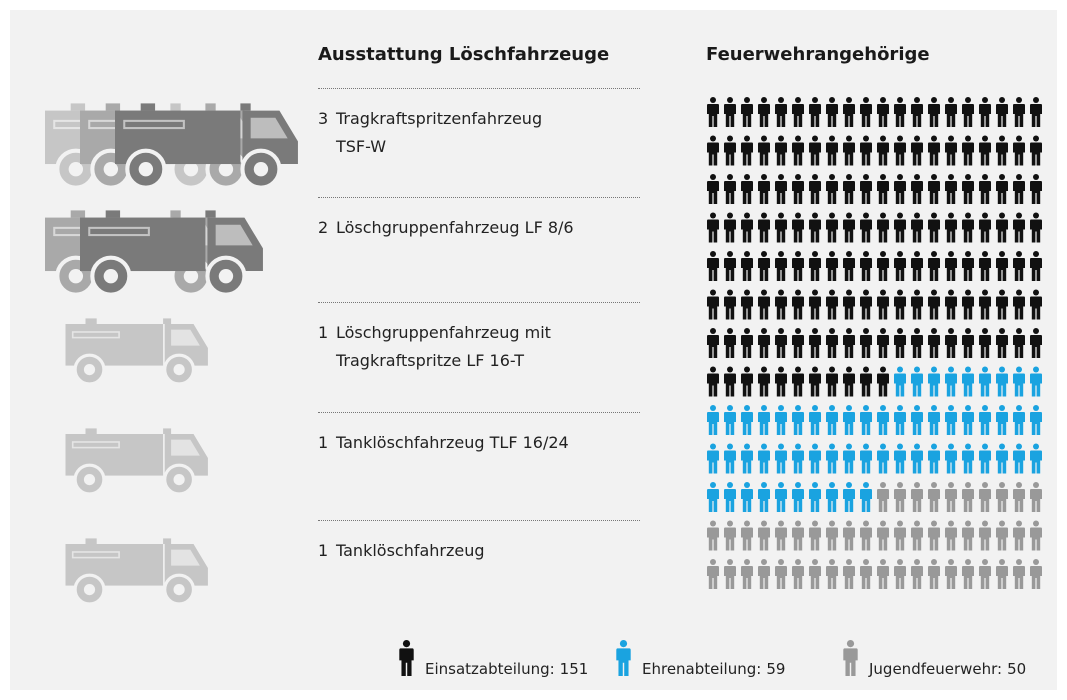 The height and width of the screenshot is (700, 1067). Describe the element at coordinates (713, 669) in the screenshot. I see `legend-entry: Ehrenabteilung59` at that location.